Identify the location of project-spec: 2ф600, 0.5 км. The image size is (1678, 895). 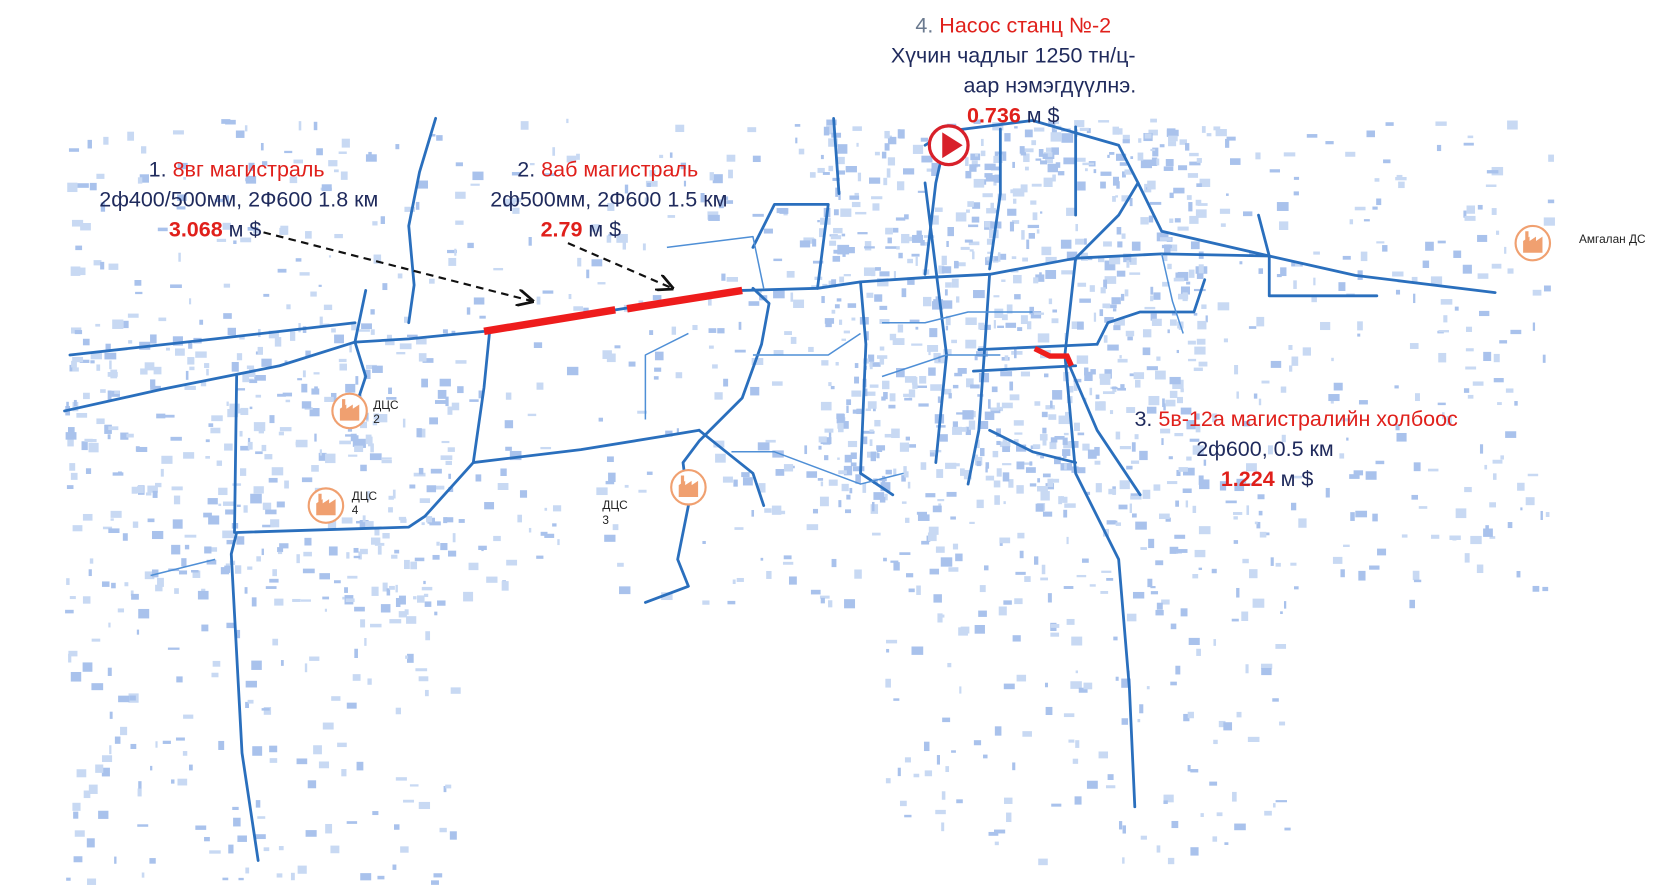
(1265, 449).